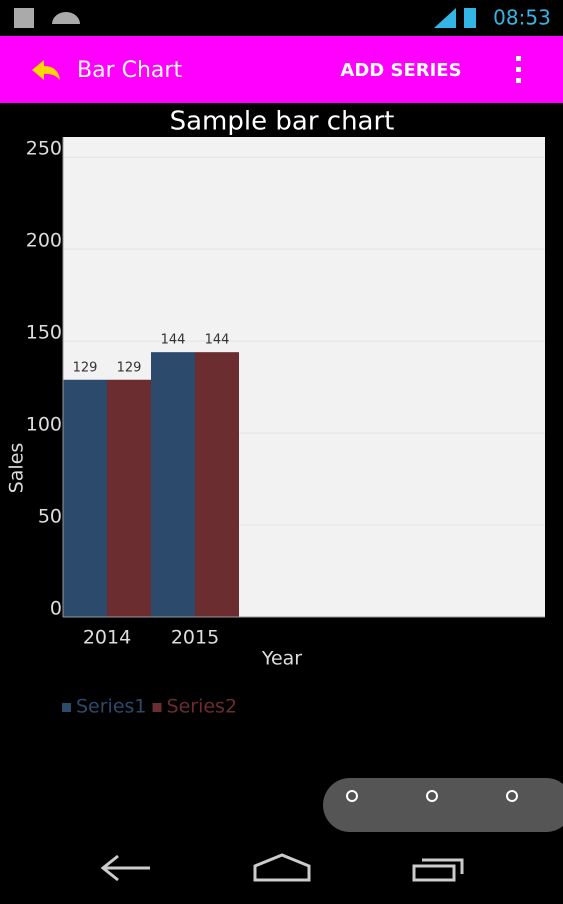 This screenshot has width=563, height=904. I want to click on nav-recents, so click(438, 870).